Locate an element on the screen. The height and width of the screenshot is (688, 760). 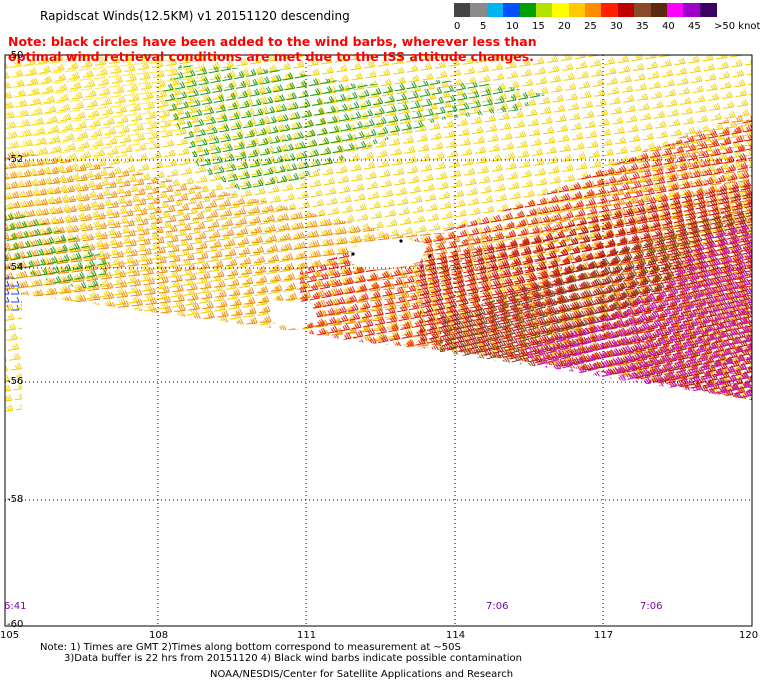
color-scale-label: 5 is located at coordinates (483, 26).